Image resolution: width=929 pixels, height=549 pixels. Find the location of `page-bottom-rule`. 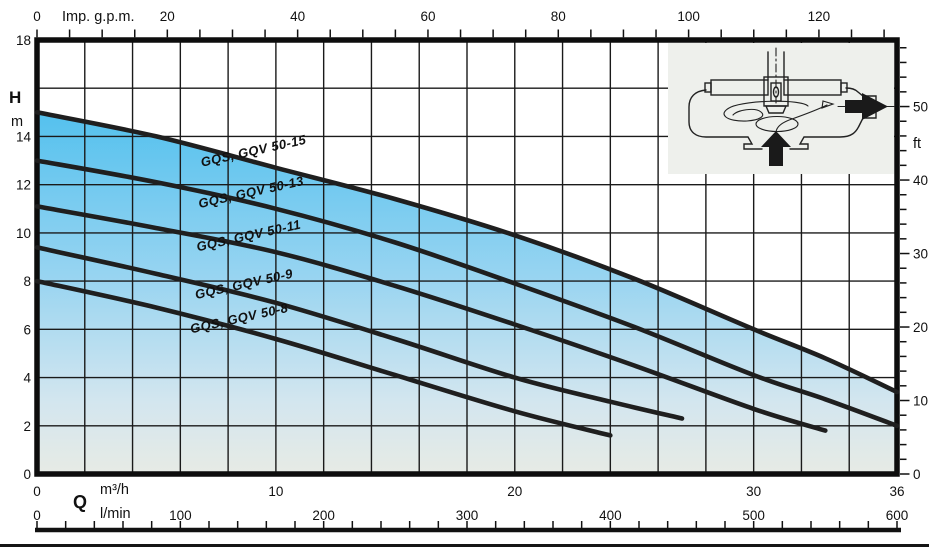

page-bottom-rule is located at coordinates (464, 545).